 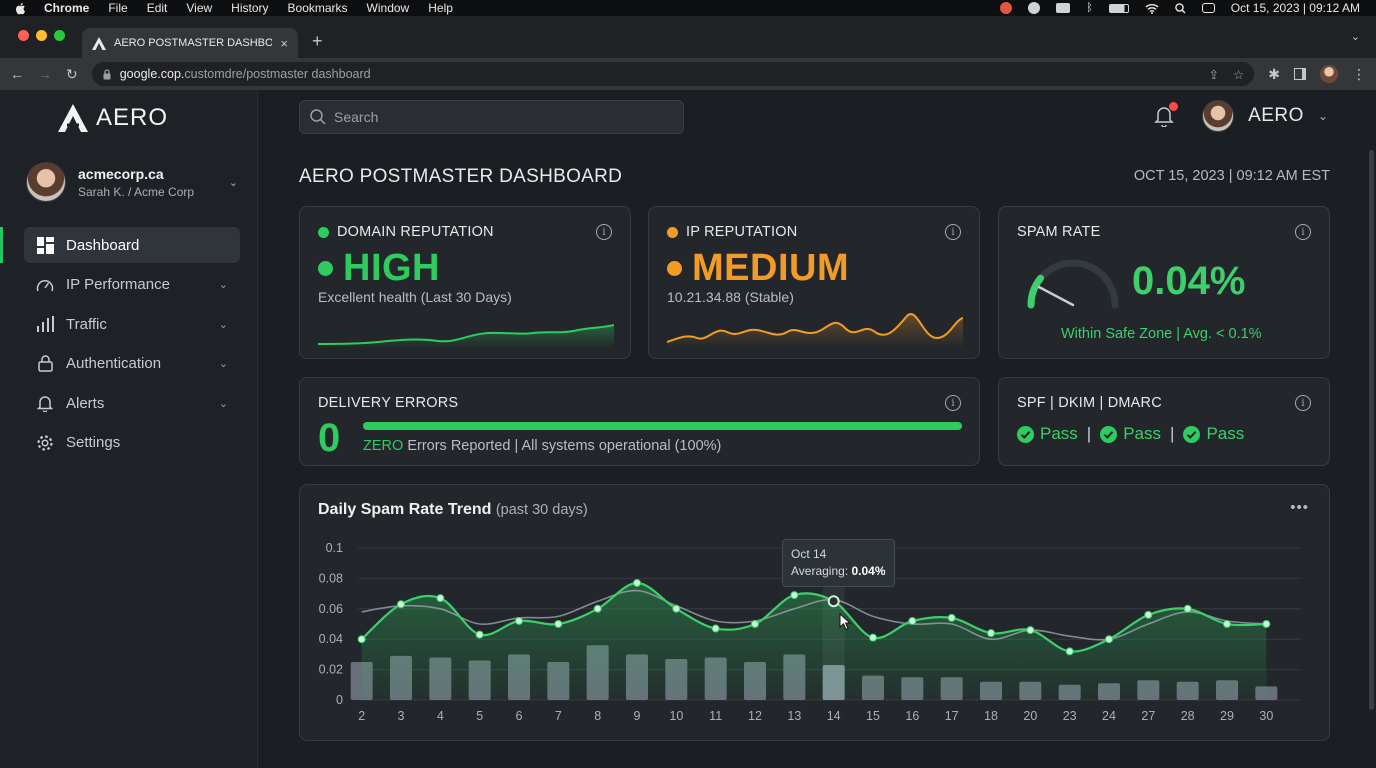 What do you see at coordinates (1089, 403) in the screenshot?
I see `card-header: SPF | DKIM | DMARC` at bounding box center [1089, 403].